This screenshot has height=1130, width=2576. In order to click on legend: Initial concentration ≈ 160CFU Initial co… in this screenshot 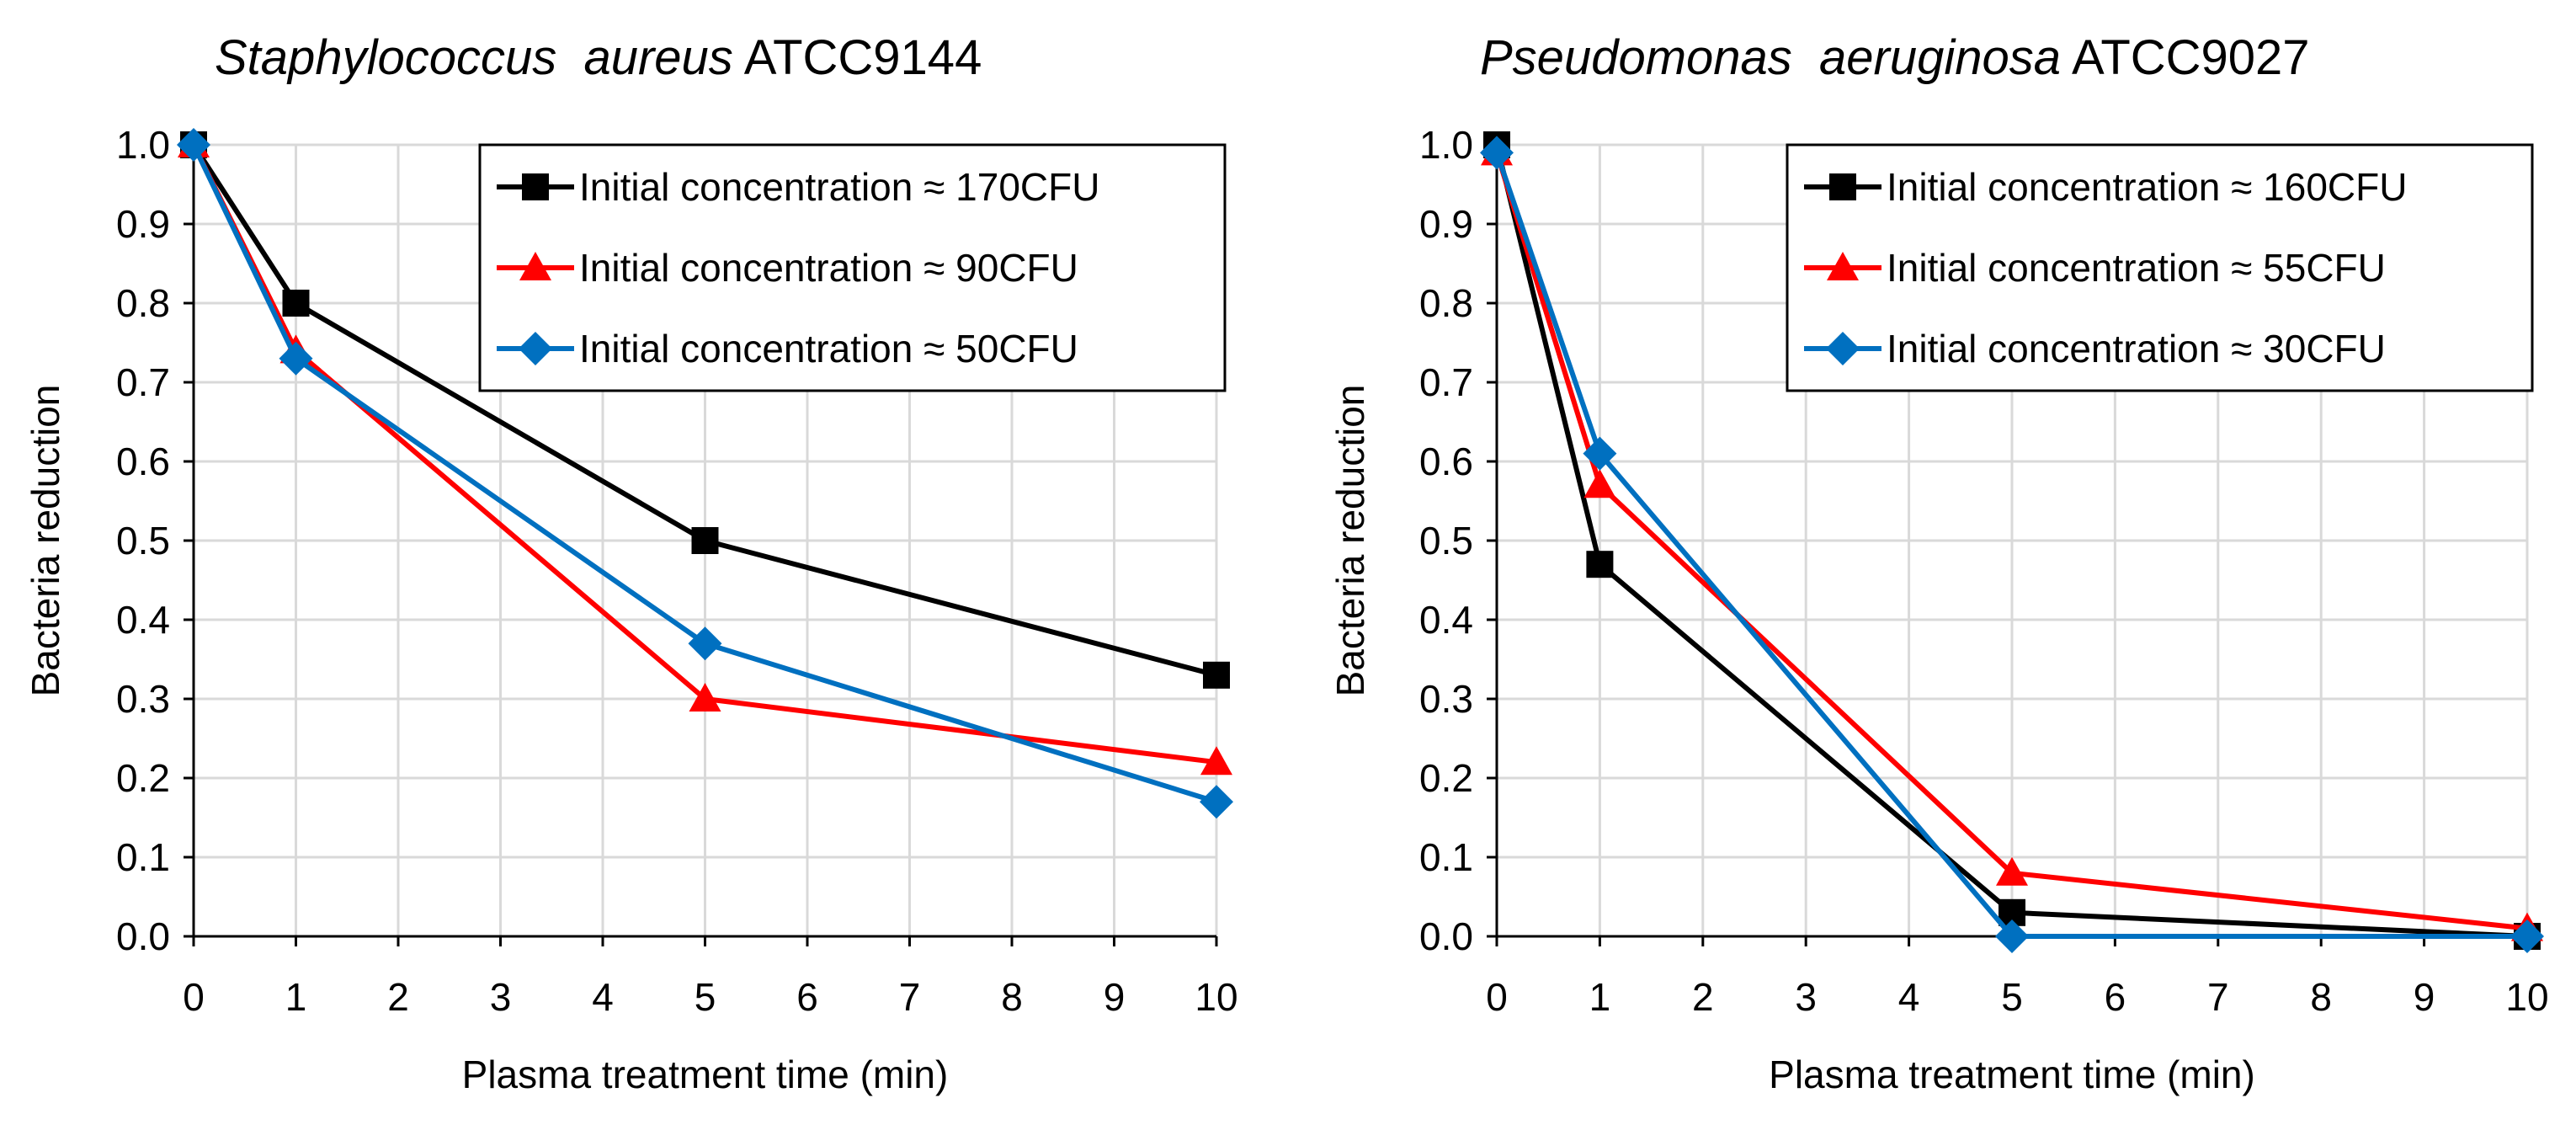, I will do `click(2160, 267)`.